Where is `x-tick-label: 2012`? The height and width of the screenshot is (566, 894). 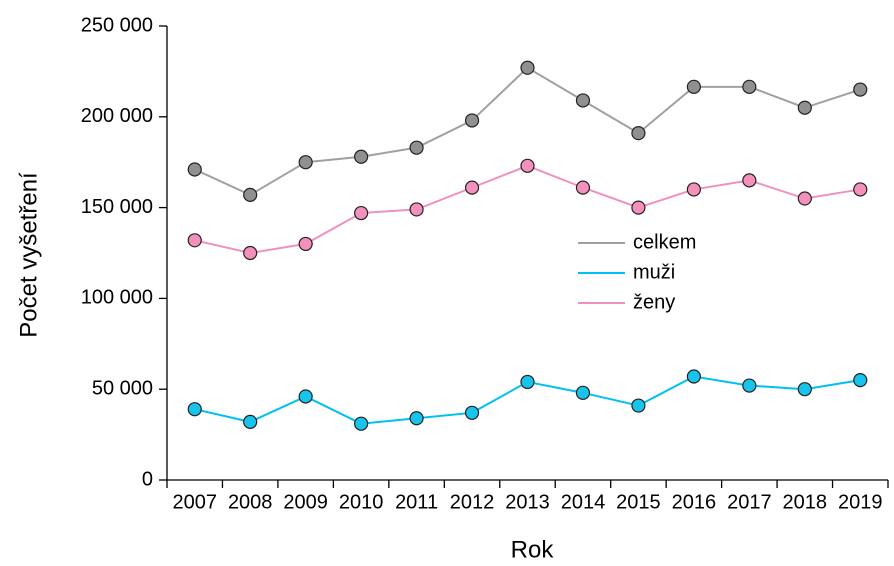
x-tick-label: 2012 is located at coordinates (472, 502).